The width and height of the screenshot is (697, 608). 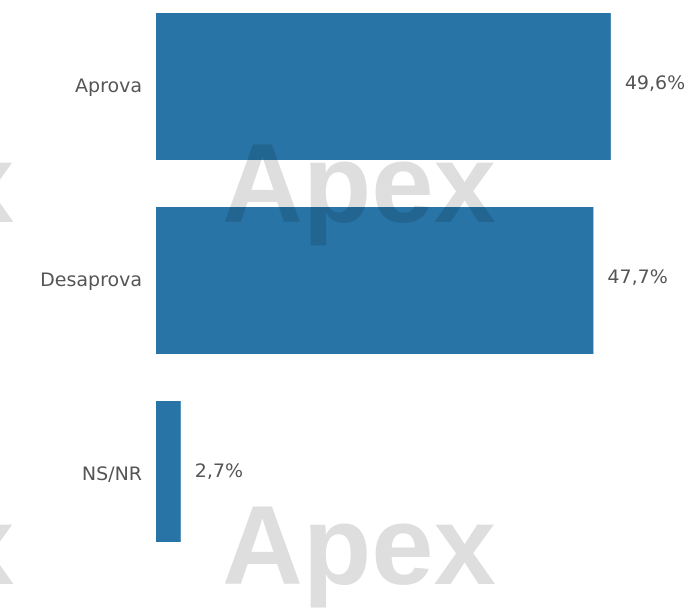 What do you see at coordinates (219, 471) in the screenshot?
I see `value-label: 2,7%` at bounding box center [219, 471].